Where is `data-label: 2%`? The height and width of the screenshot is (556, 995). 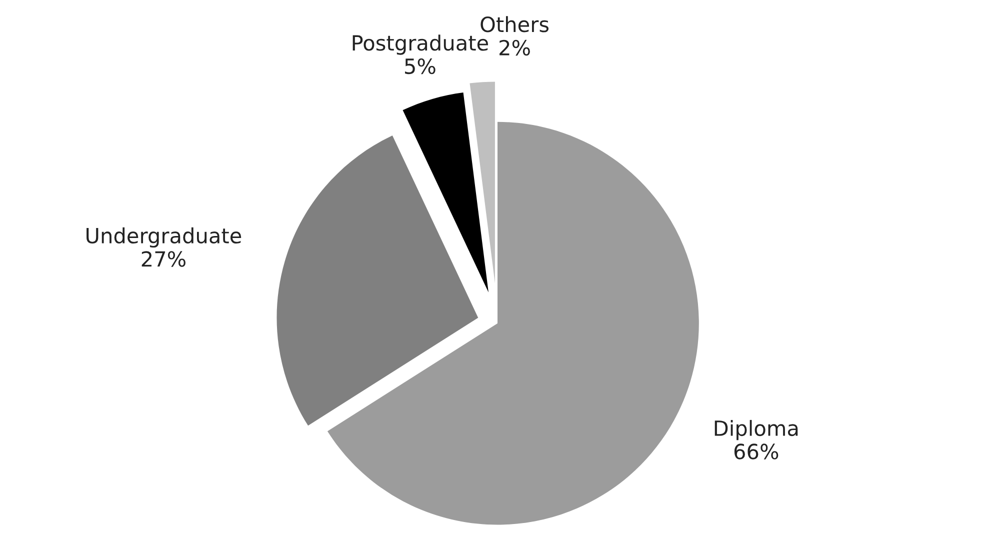 data-label: 2% is located at coordinates (515, 48).